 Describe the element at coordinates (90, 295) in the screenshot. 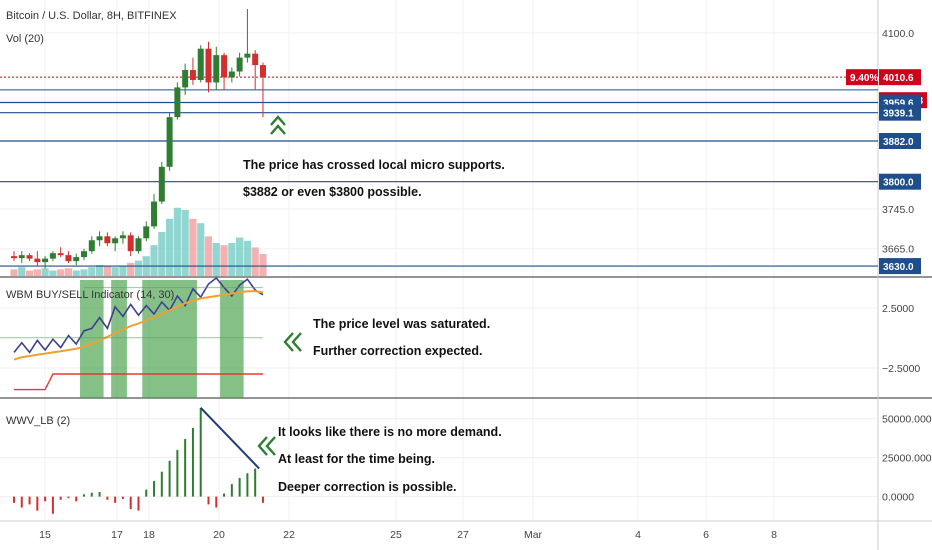

I see `wbm-indicator-title: WBM BUY/SELL Indicator (14, 30)` at that location.